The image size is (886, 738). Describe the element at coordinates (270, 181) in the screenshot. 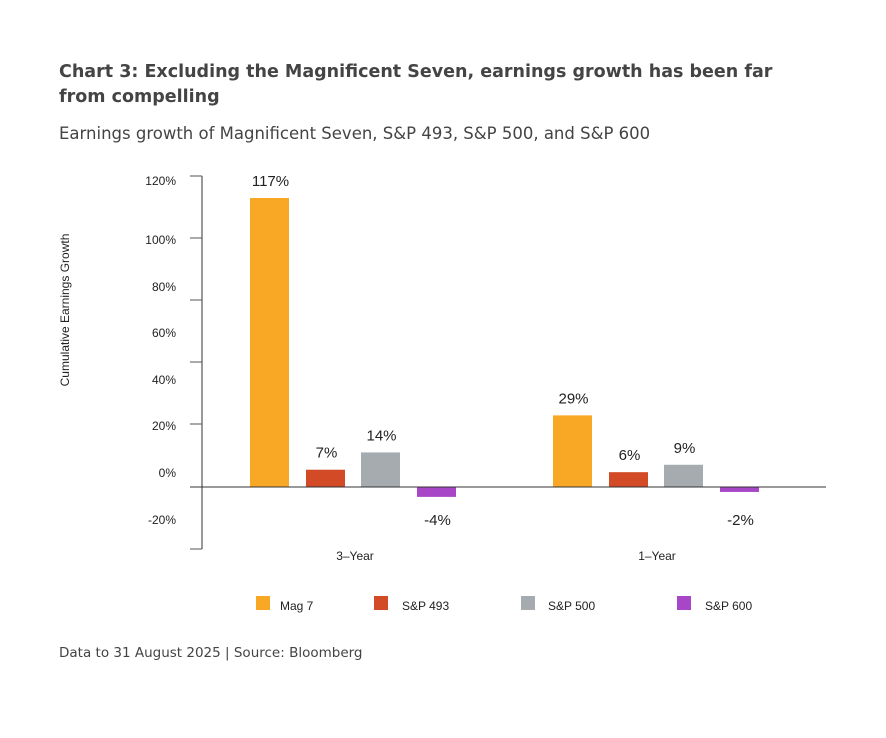

I see `data-label: 117%` at that location.